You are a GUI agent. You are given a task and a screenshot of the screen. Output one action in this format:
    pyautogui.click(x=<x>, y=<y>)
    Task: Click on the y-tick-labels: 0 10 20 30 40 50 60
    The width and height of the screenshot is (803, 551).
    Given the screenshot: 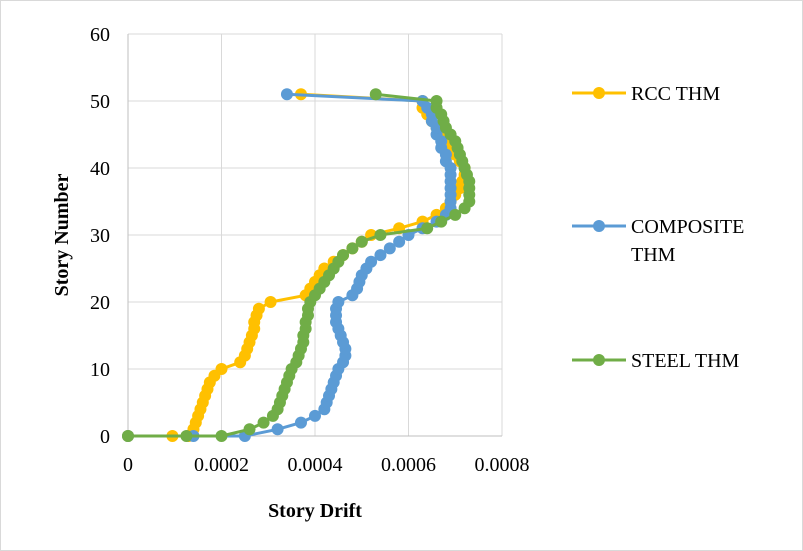 What is the action you would take?
    pyautogui.click(x=100, y=236)
    